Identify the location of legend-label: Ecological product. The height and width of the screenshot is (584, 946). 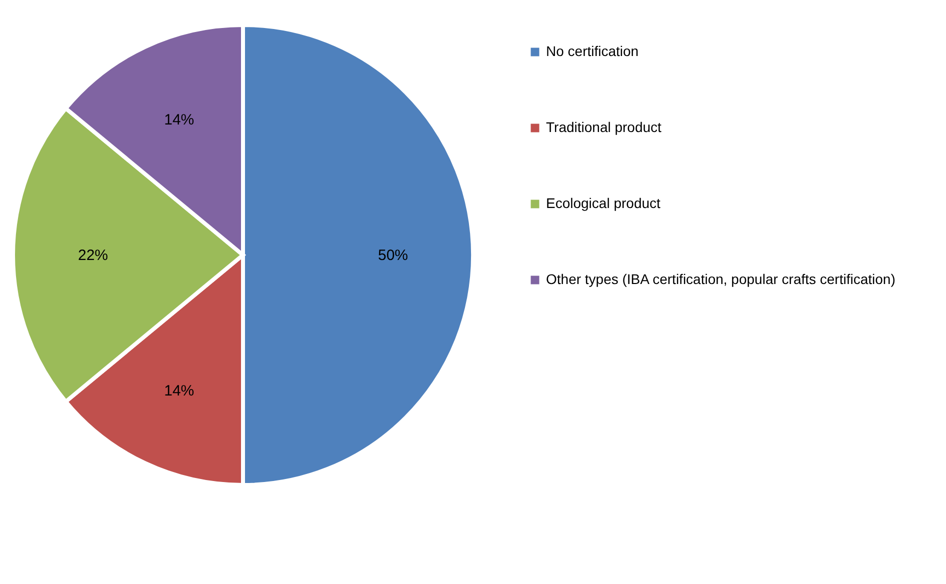
(603, 203).